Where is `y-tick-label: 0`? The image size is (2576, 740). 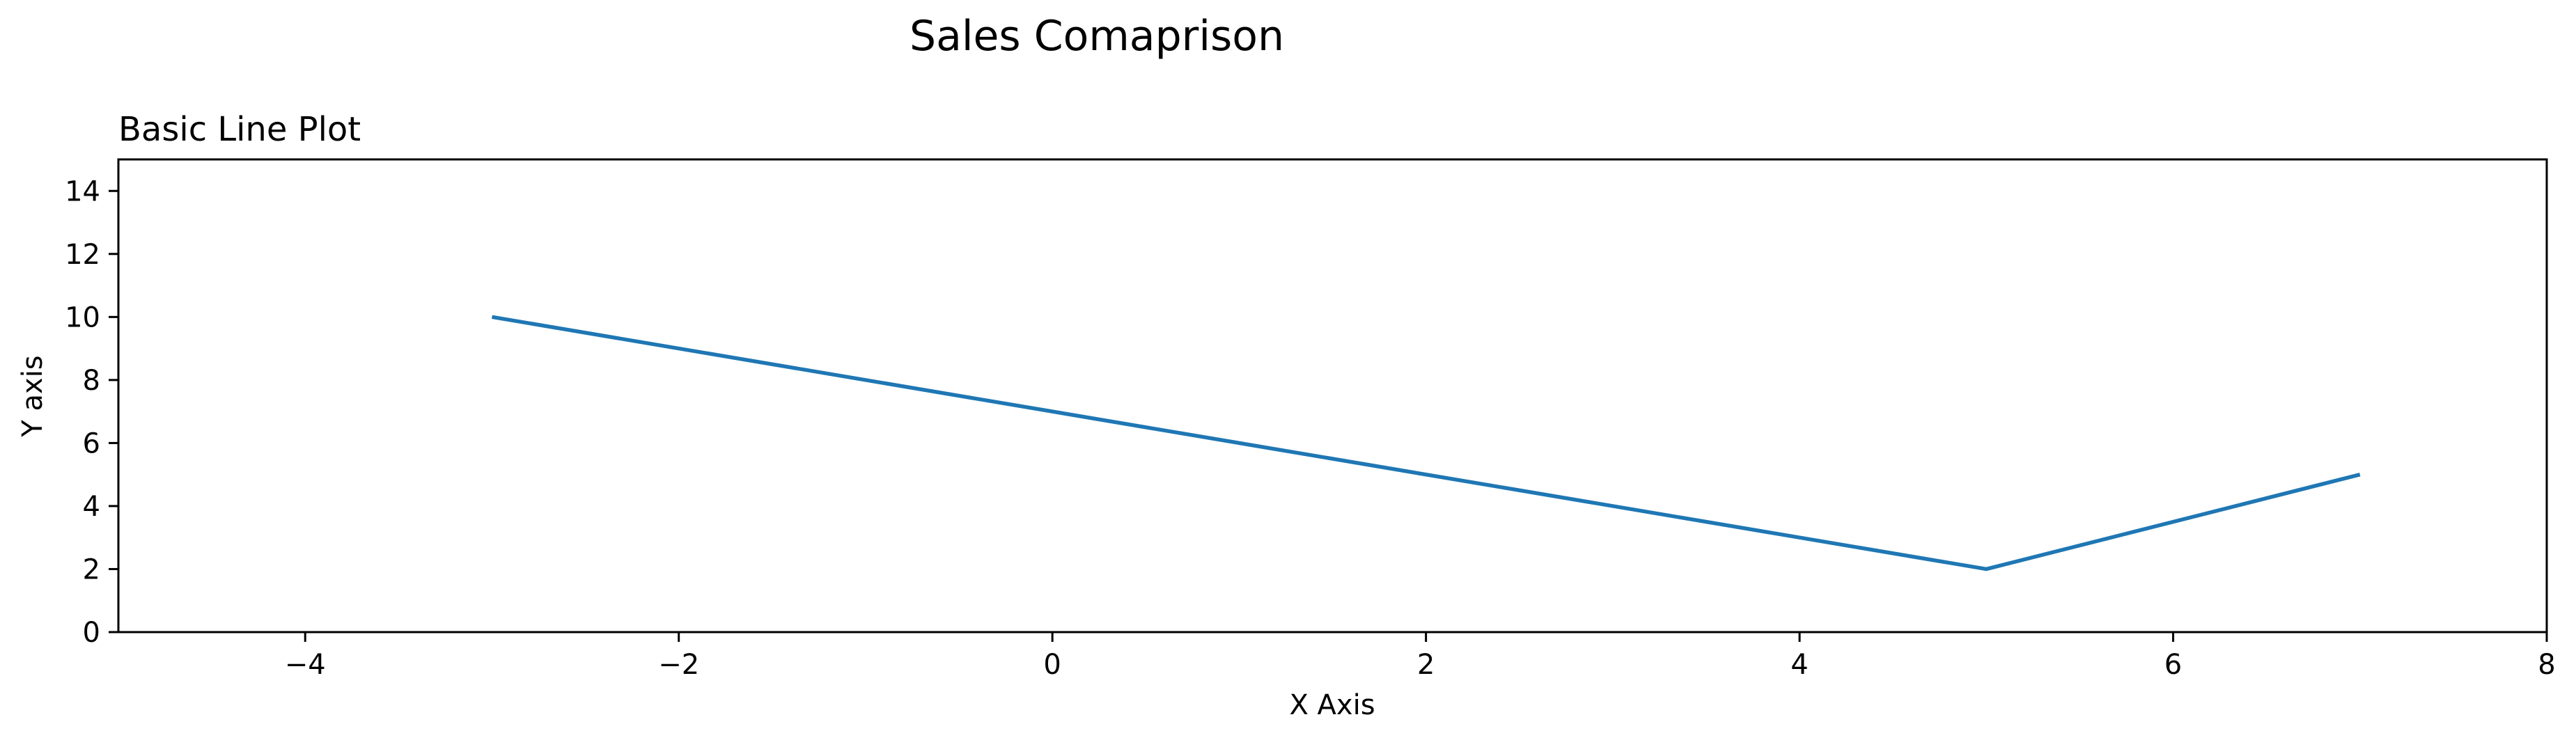
y-tick-label: 0 is located at coordinates (91, 633).